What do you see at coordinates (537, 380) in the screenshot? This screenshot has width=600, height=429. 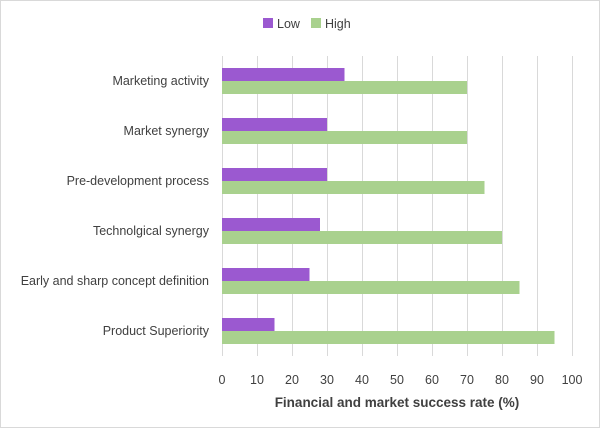 I see `x-tick-label: 90` at bounding box center [537, 380].